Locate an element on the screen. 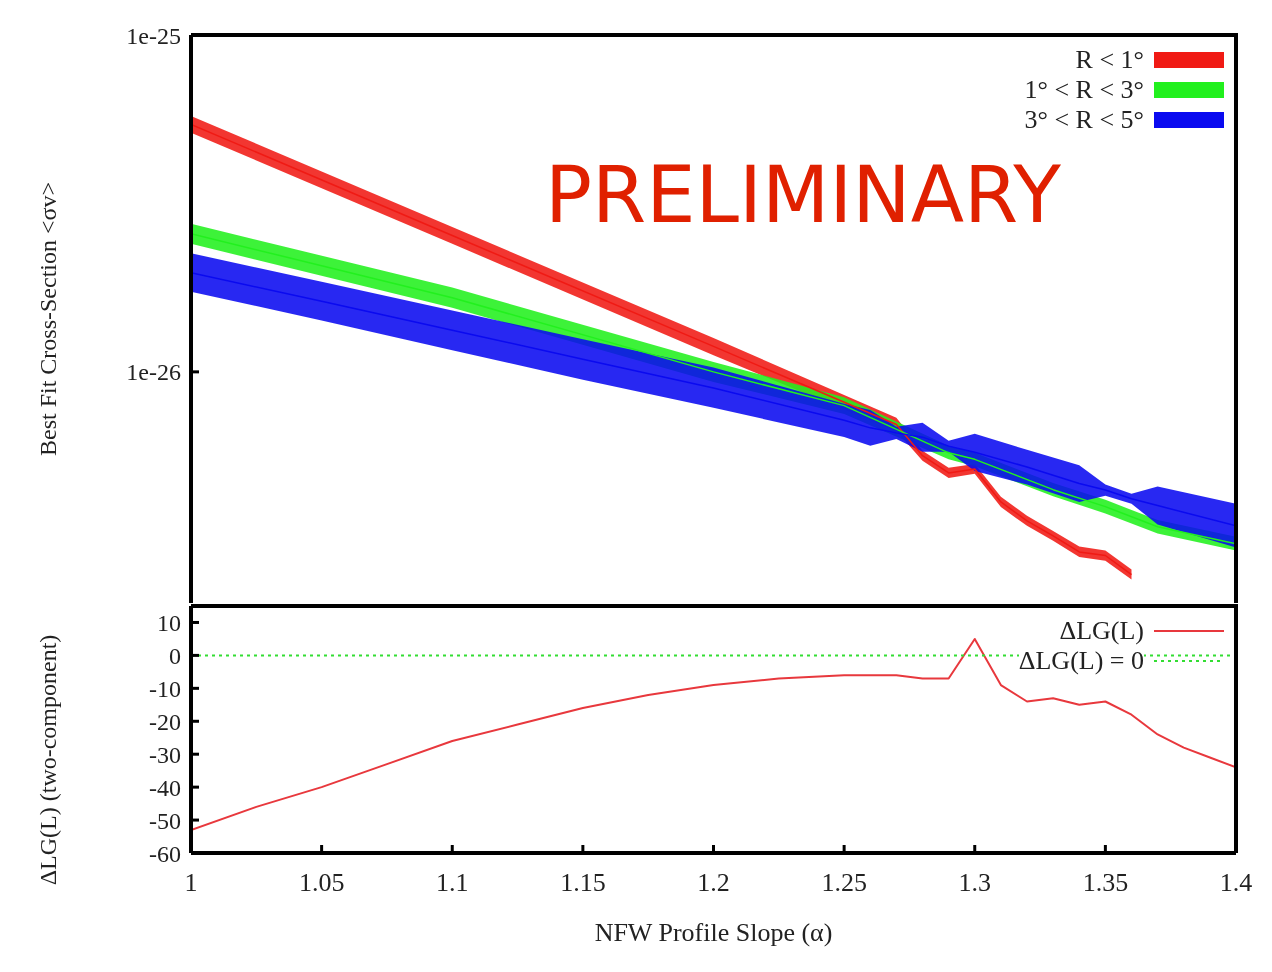 This screenshot has height=972, width=1272. x-tick-label: 1.05 is located at coordinates (321, 883).